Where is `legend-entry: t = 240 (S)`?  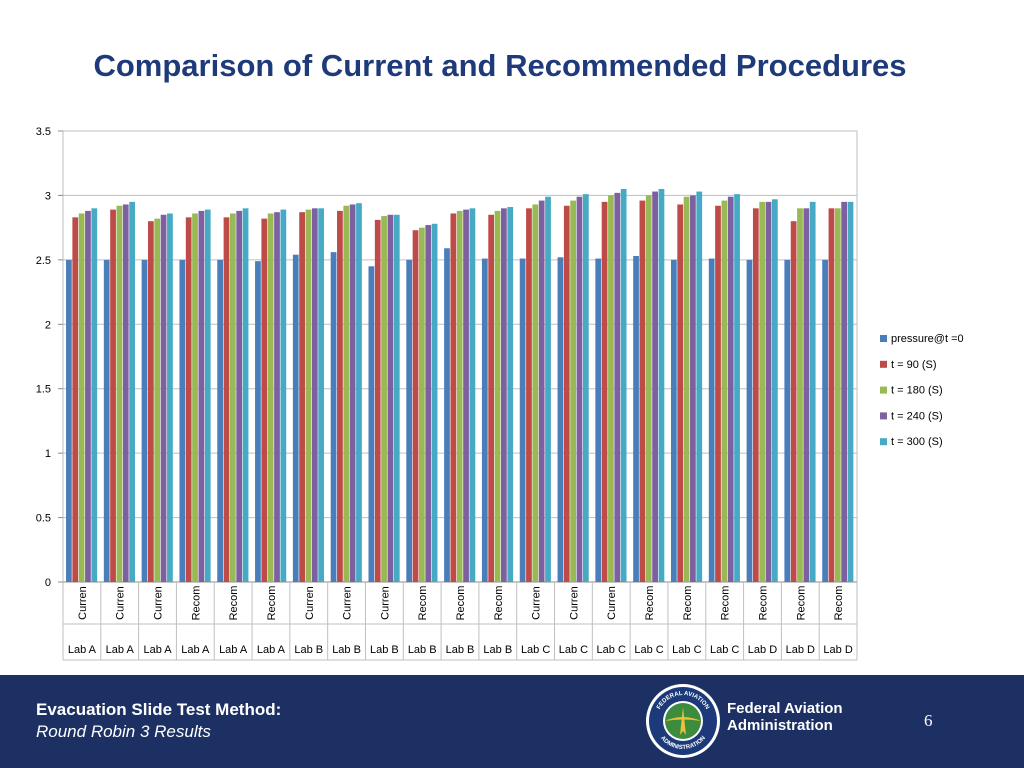 legend-entry: t = 240 (S) is located at coordinates (917, 416).